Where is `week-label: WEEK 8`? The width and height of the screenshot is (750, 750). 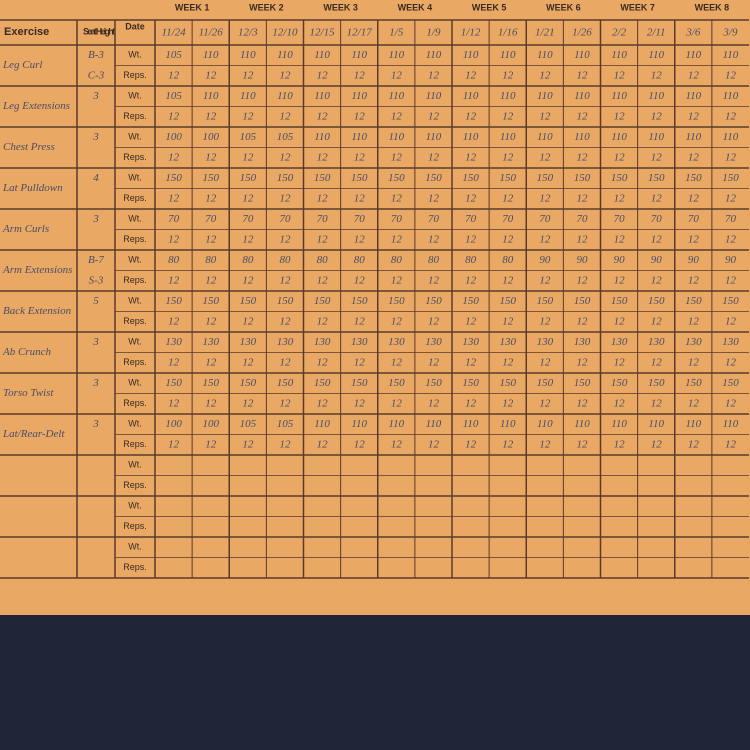
week-label: WEEK 8 is located at coordinates (712, 7).